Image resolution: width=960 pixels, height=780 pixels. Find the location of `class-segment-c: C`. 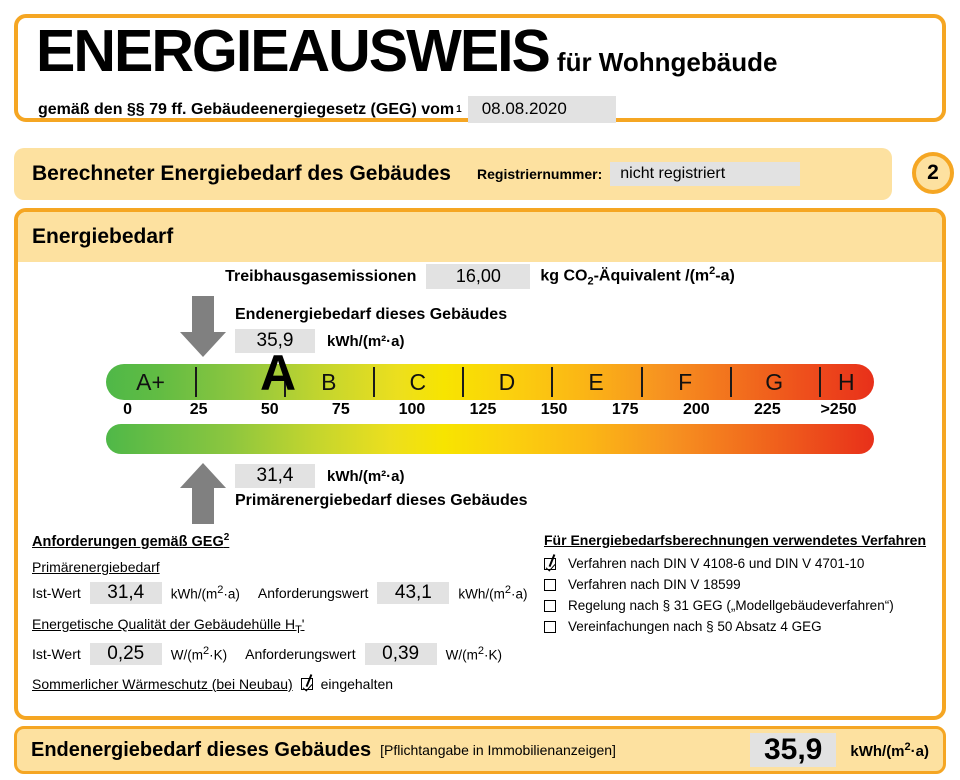

class-segment-c: C is located at coordinates (417, 382).